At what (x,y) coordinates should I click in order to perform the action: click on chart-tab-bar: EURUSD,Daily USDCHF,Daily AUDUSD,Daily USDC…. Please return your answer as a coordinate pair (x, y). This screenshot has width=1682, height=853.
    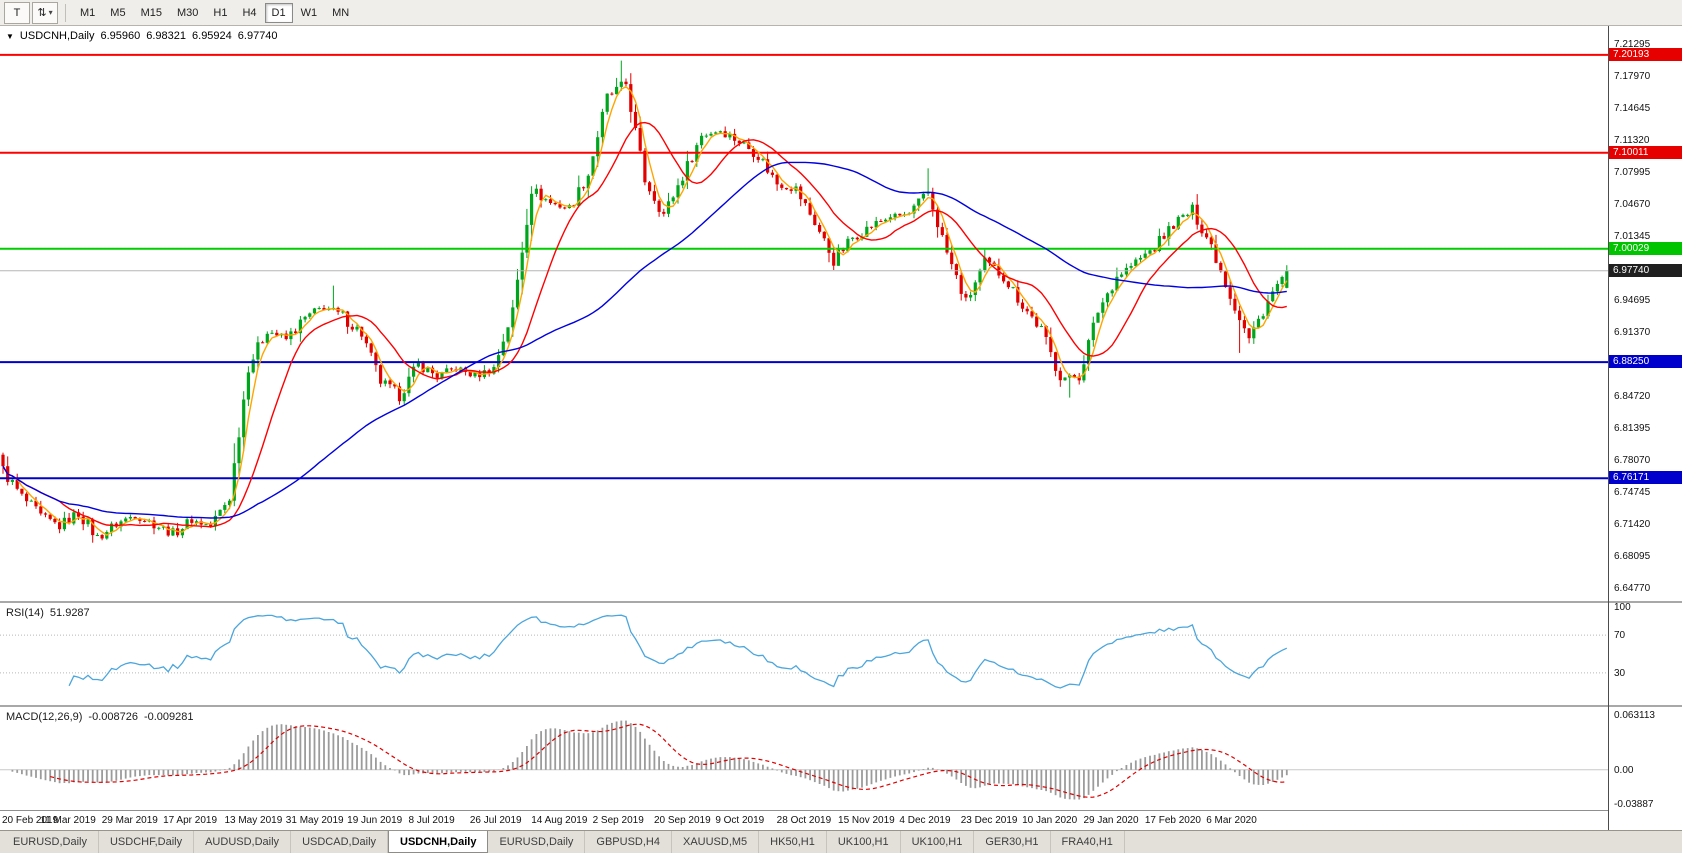
    Looking at the image, I should click on (841, 841).